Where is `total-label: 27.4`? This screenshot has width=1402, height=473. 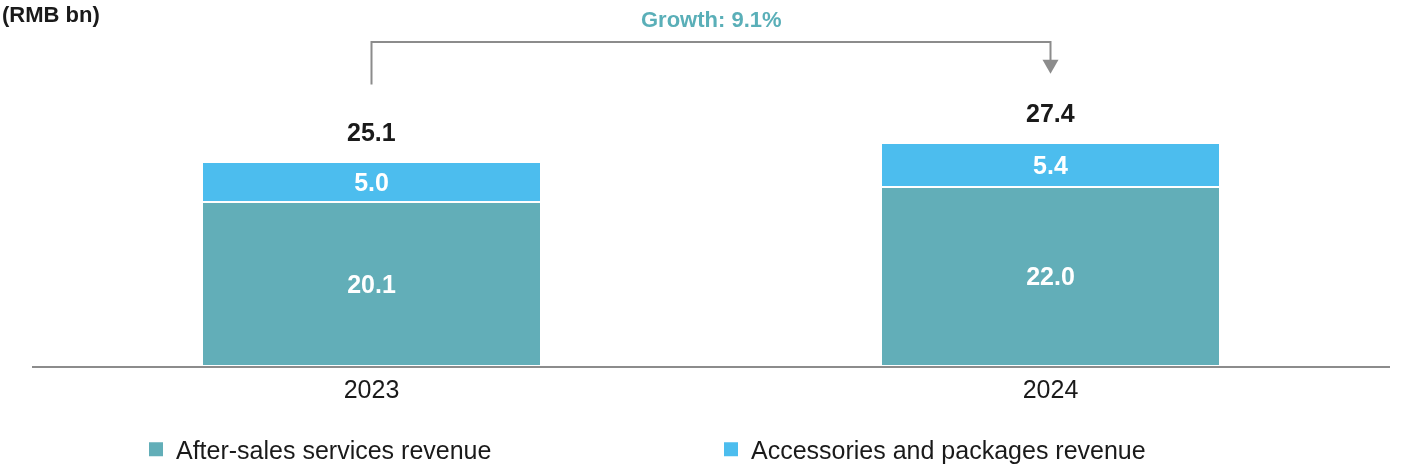 total-label: 27.4 is located at coordinates (1050, 113).